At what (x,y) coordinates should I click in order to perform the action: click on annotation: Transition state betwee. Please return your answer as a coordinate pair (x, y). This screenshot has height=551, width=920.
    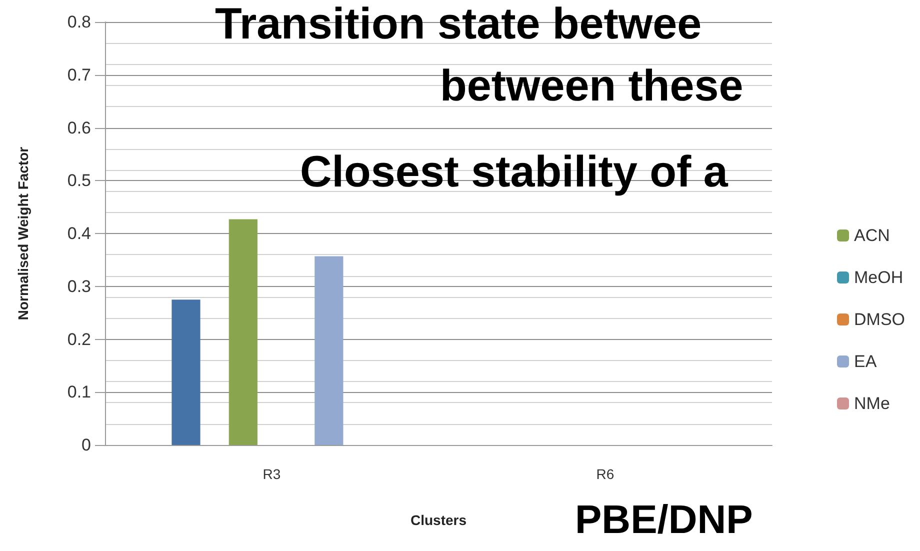
    Looking at the image, I should click on (458, 24).